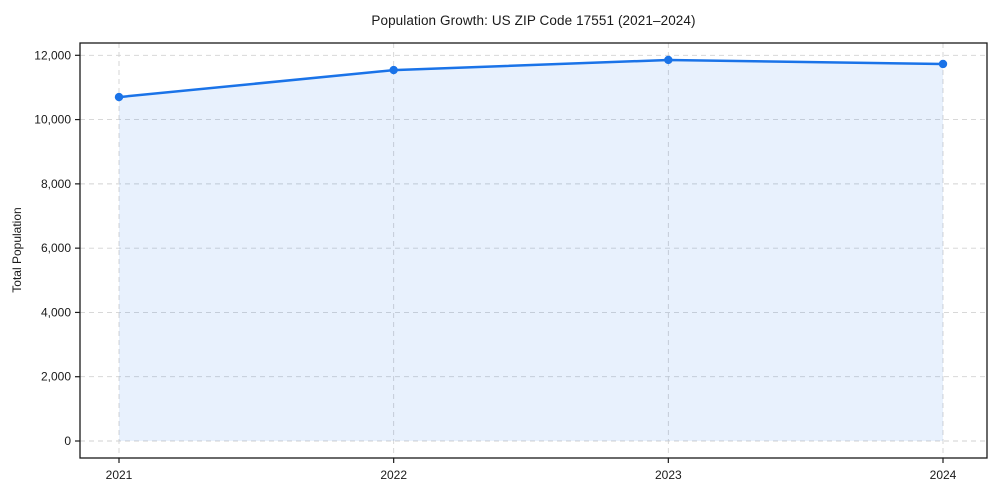 The height and width of the screenshot is (500, 1000). Describe the element at coordinates (943, 475) in the screenshot. I see `x-tick-label: 2024` at that location.